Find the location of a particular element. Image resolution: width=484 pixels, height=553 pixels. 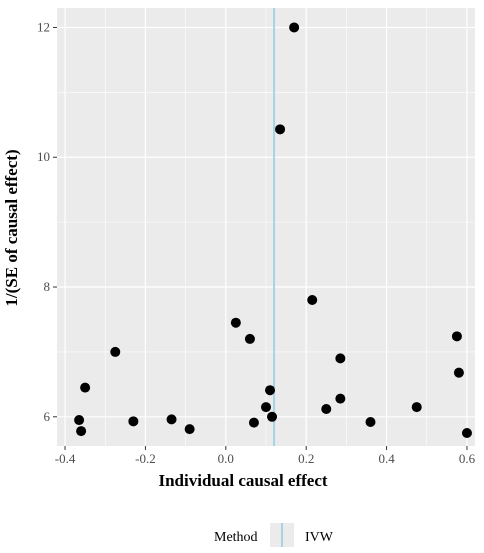

y-axis-ticks: 6 8 10 12 is located at coordinates (47, 221).